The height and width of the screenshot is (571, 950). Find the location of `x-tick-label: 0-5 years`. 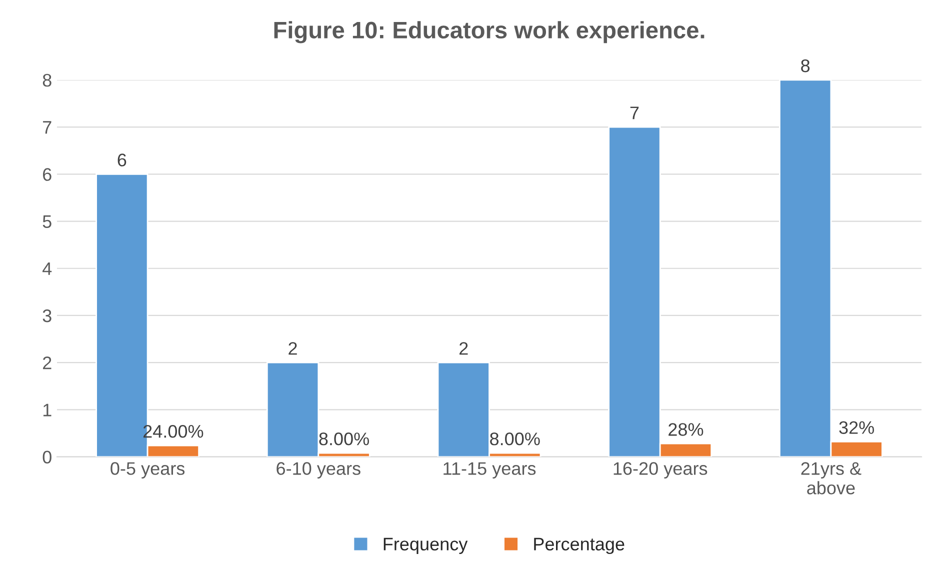

x-tick-label: 0-5 years is located at coordinates (147, 470).